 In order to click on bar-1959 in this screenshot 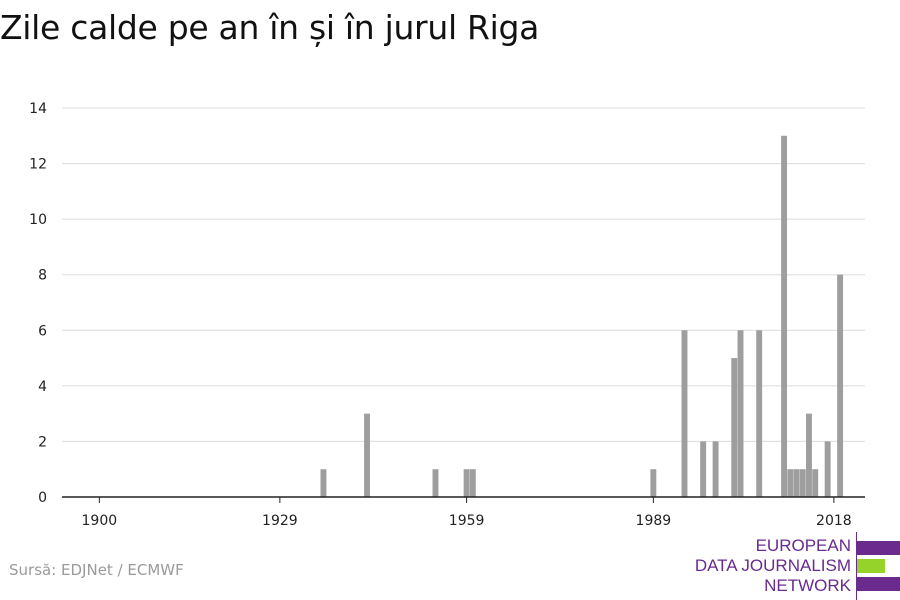, I will do `click(466, 483)`.